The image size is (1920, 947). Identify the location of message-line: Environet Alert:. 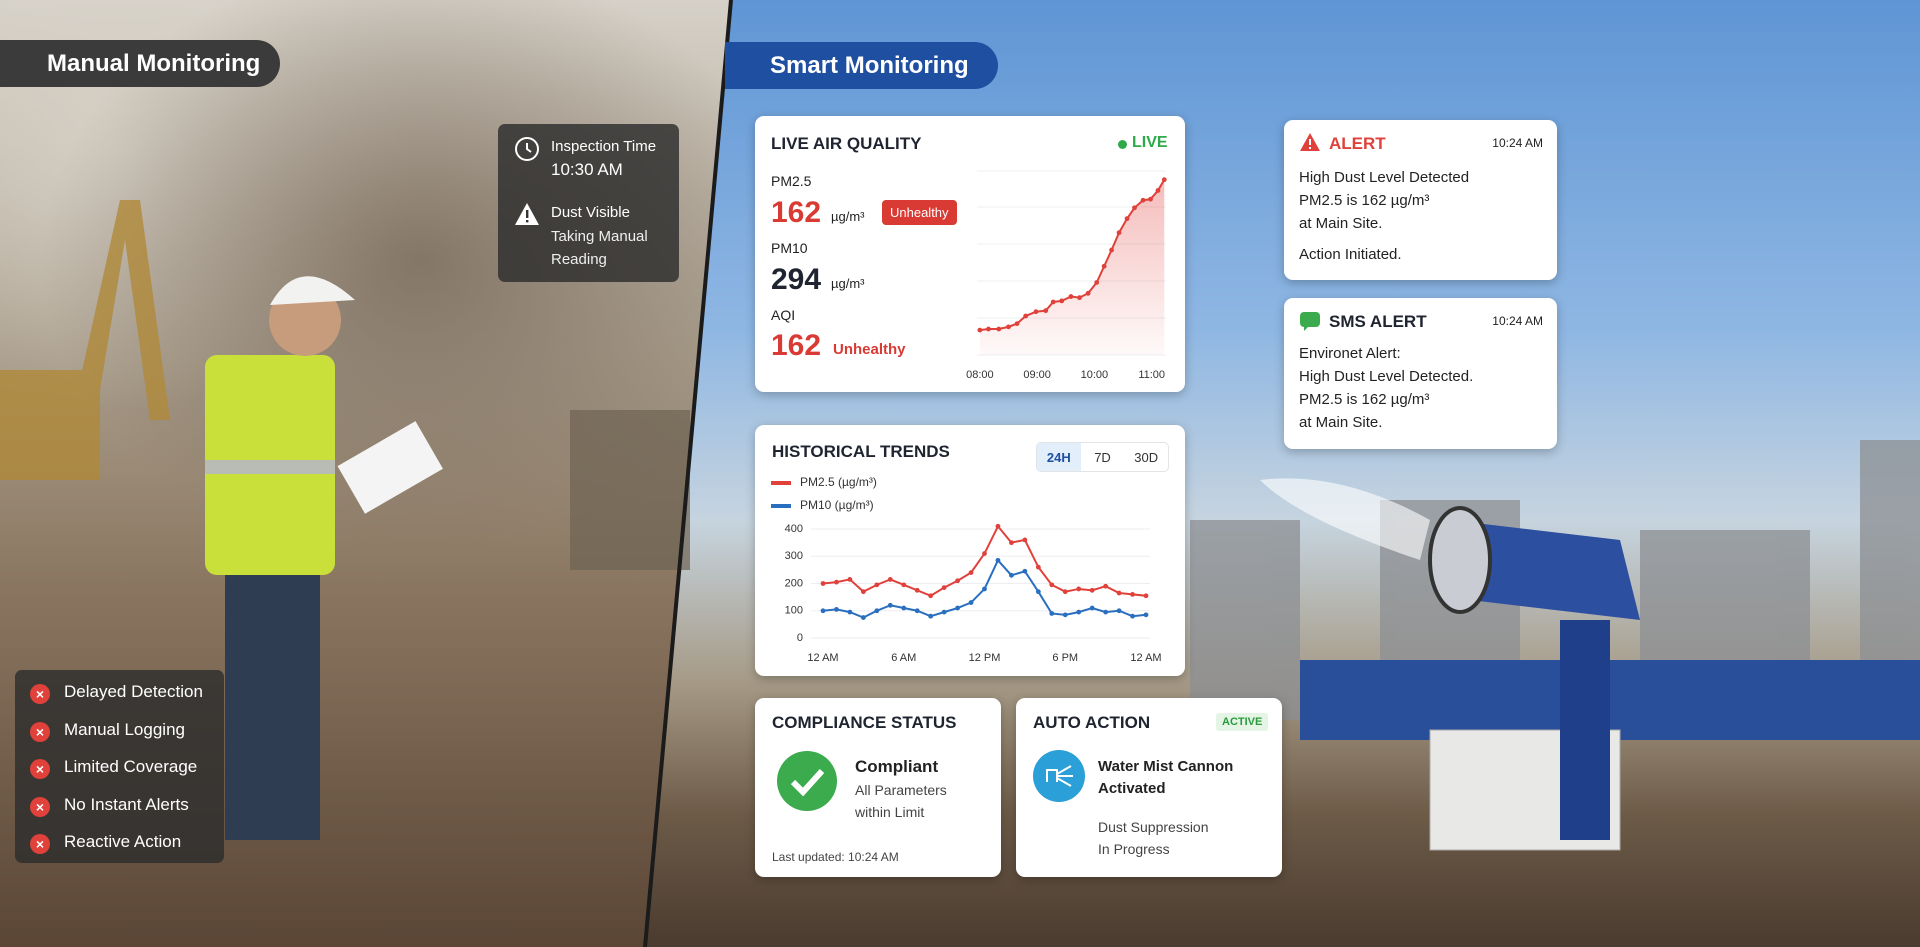
(1350, 353).